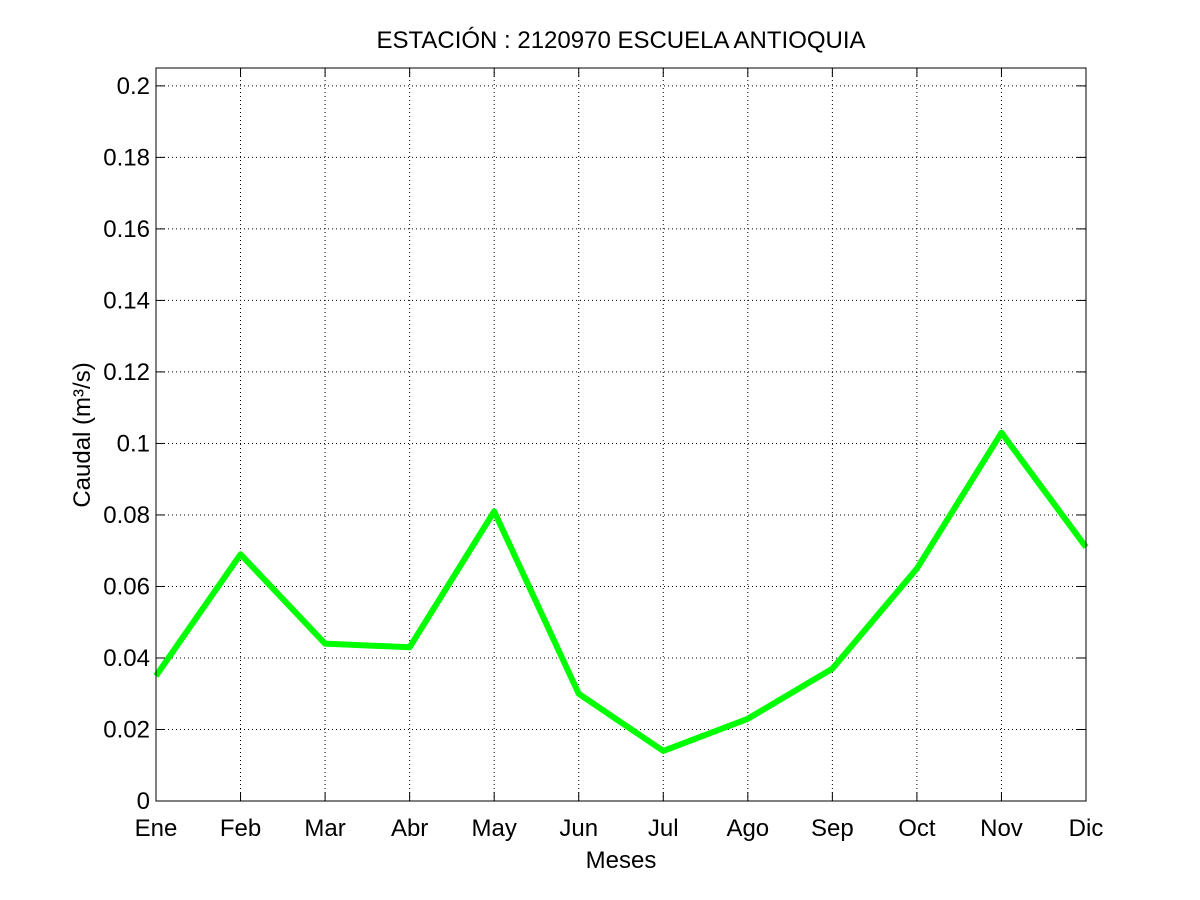 This screenshot has width=1200, height=900. I want to click on y-tick-label: 0.2, so click(133, 86).